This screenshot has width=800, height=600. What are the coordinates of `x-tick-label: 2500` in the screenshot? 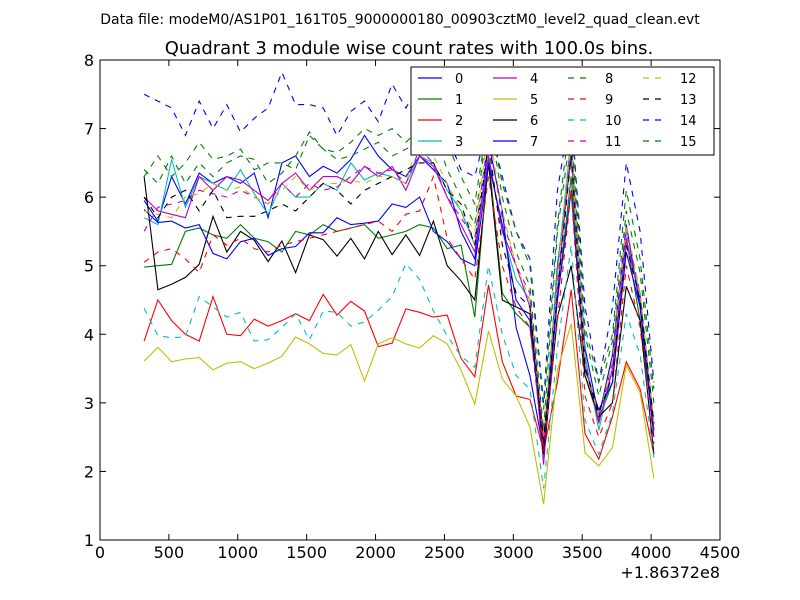 It's located at (444, 552).